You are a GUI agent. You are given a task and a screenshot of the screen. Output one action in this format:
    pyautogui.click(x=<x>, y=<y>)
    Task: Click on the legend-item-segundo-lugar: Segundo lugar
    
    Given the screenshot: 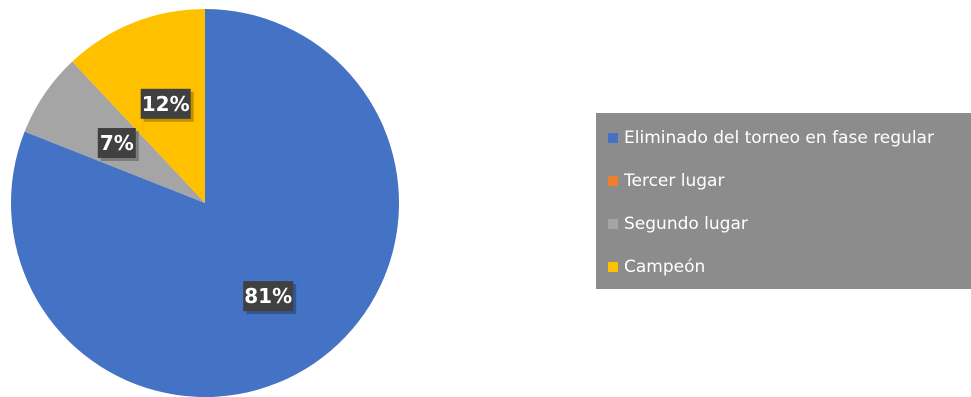 What is the action you would take?
    pyautogui.click(x=789, y=223)
    